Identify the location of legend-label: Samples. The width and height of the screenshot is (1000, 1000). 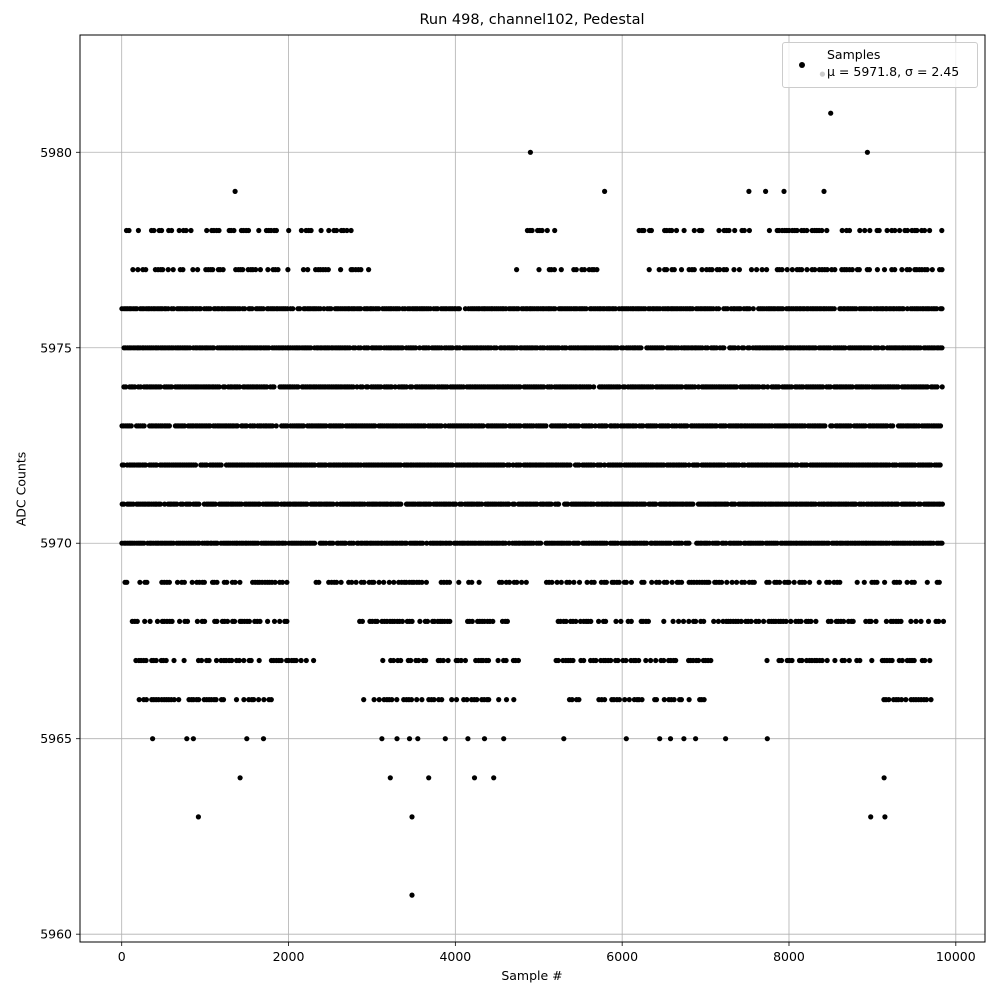
(854, 54).